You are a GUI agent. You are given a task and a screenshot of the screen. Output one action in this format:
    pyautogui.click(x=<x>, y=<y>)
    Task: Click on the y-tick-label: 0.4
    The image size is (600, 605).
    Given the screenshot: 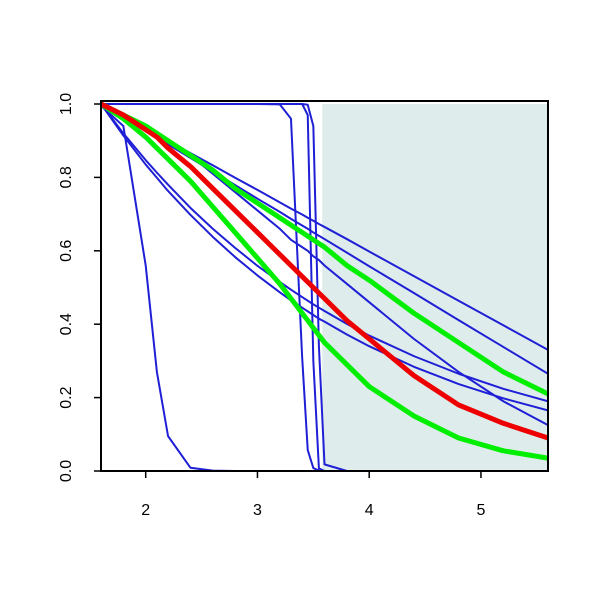 What is the action you would take?
    pyautogui.click(x=66, y=324)
    